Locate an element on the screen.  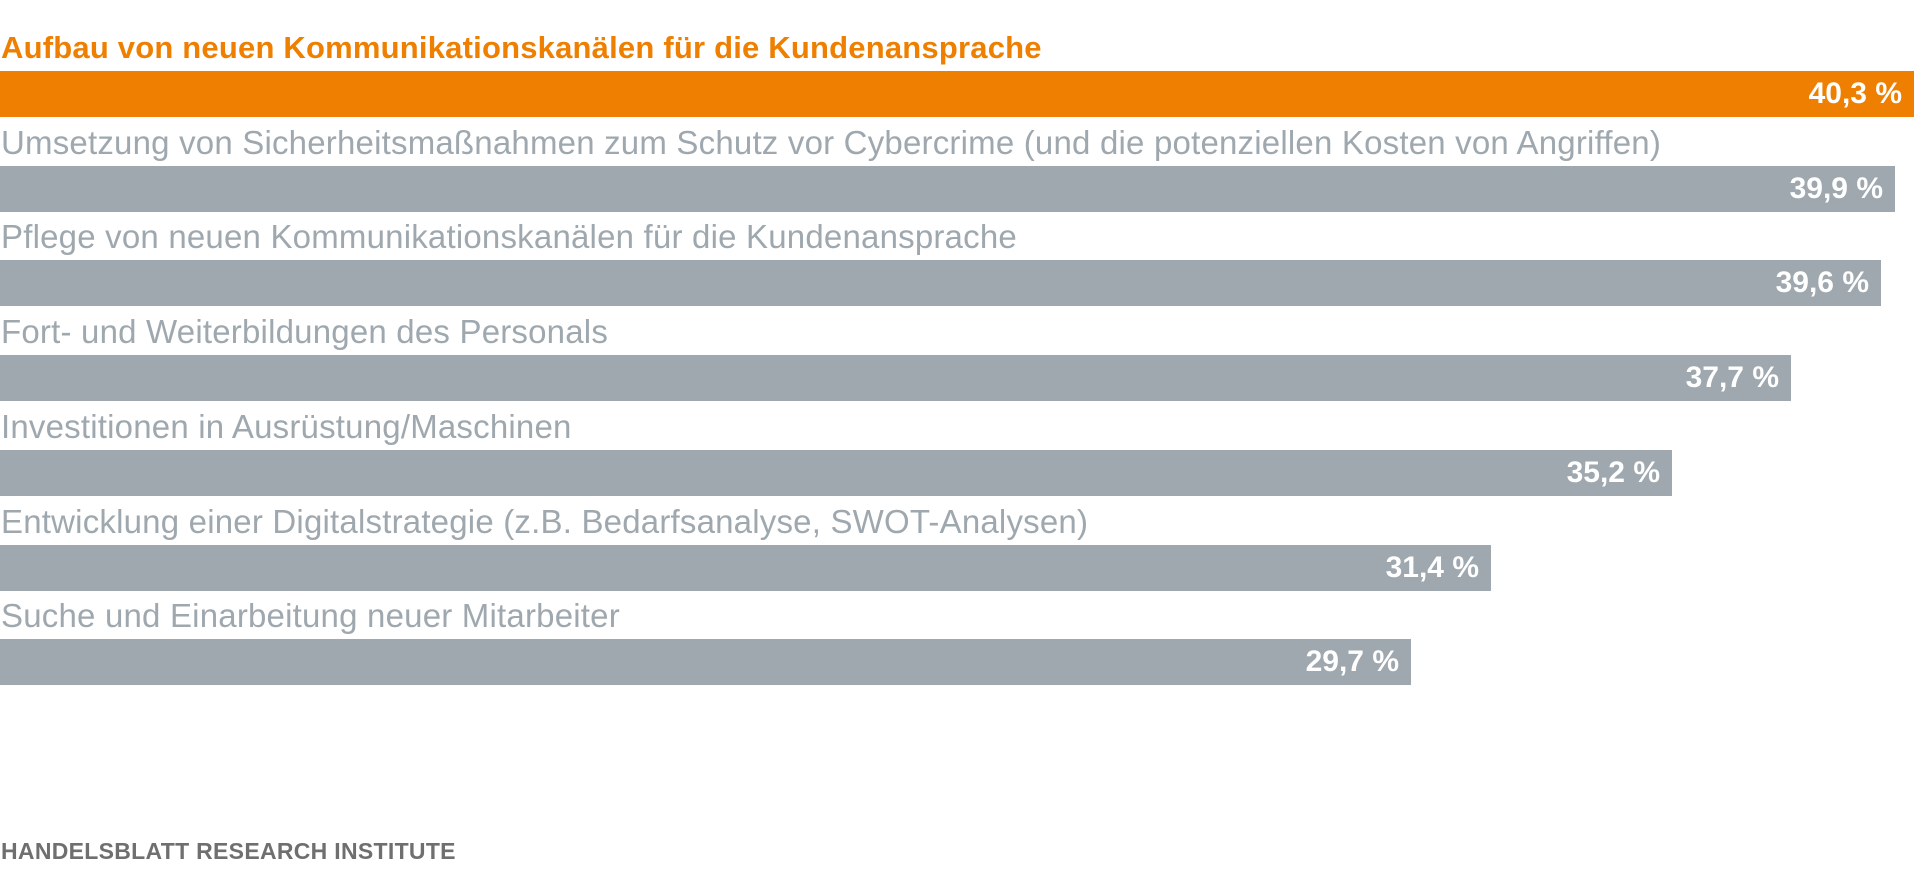
bar: 31,4 % is located at coordinates (745, 567).